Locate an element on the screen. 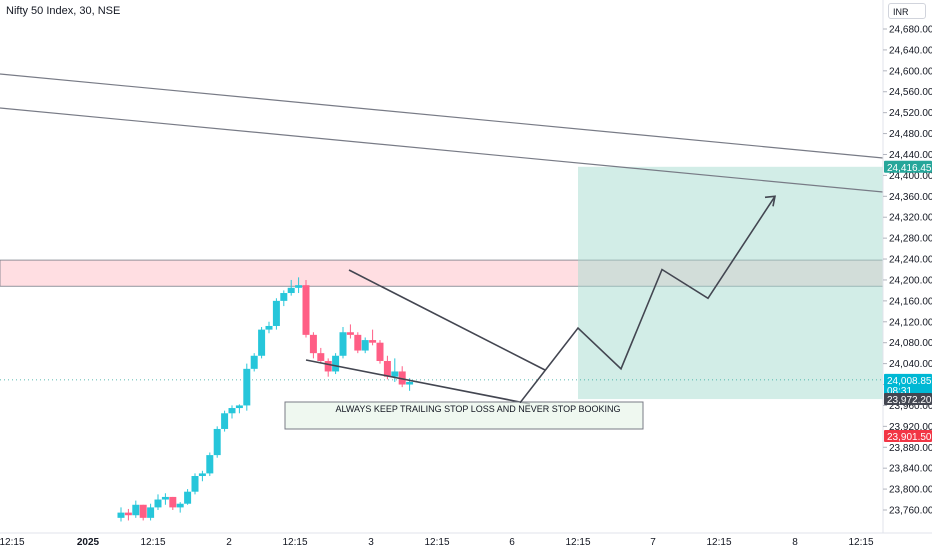 The height and width of the screenshot is (550, 932). symbol-title: Nifty 50 Index, 30, NSE is located at coordinates (63, 11).